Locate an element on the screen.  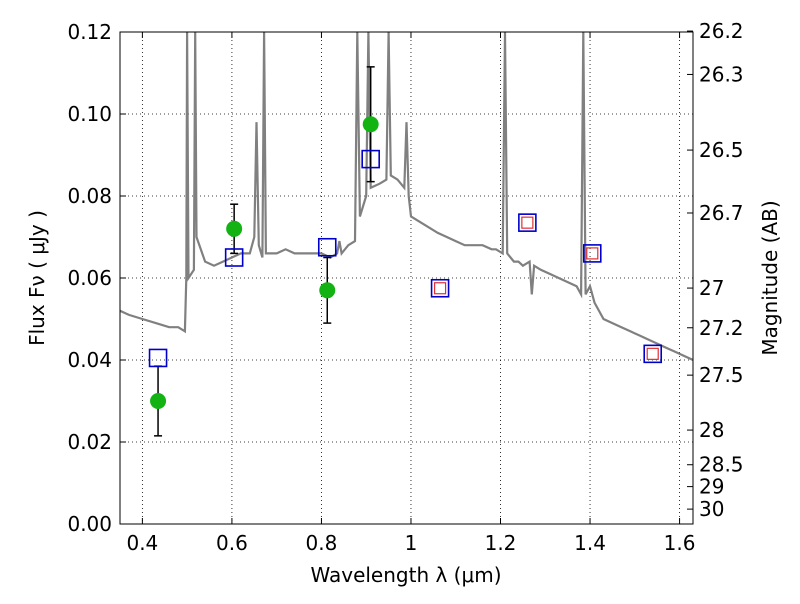
y-axis-ticks: 0.00 0.02 0.04 0.06 0.08 0.10 0.12 is located at coordinates (96, 278).